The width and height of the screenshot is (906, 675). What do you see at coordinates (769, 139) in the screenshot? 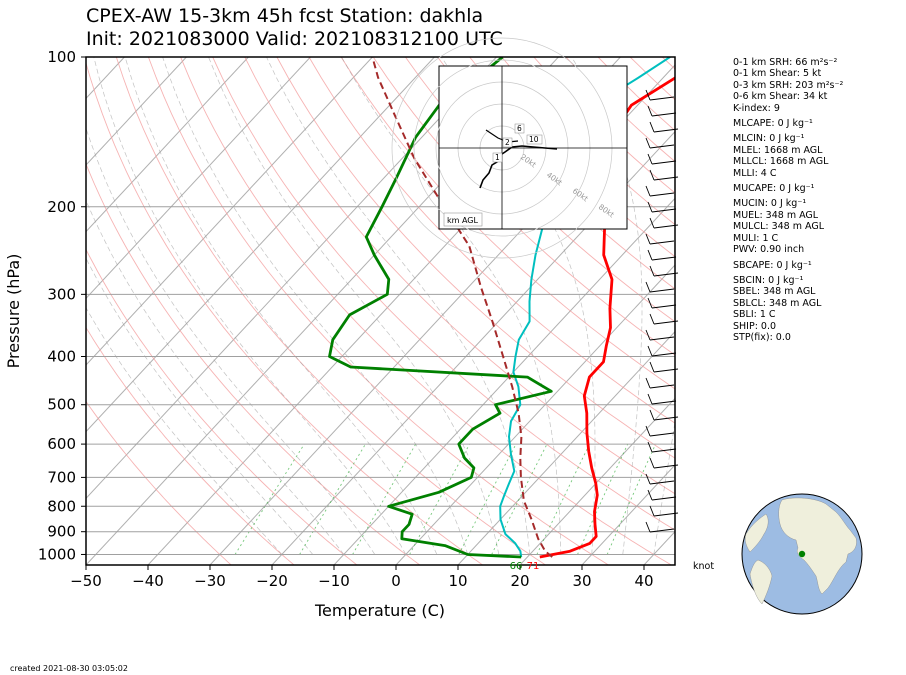
I see `index-line: MLCIN: 0 J kg⁻¹` at bounding box center [769, 139].